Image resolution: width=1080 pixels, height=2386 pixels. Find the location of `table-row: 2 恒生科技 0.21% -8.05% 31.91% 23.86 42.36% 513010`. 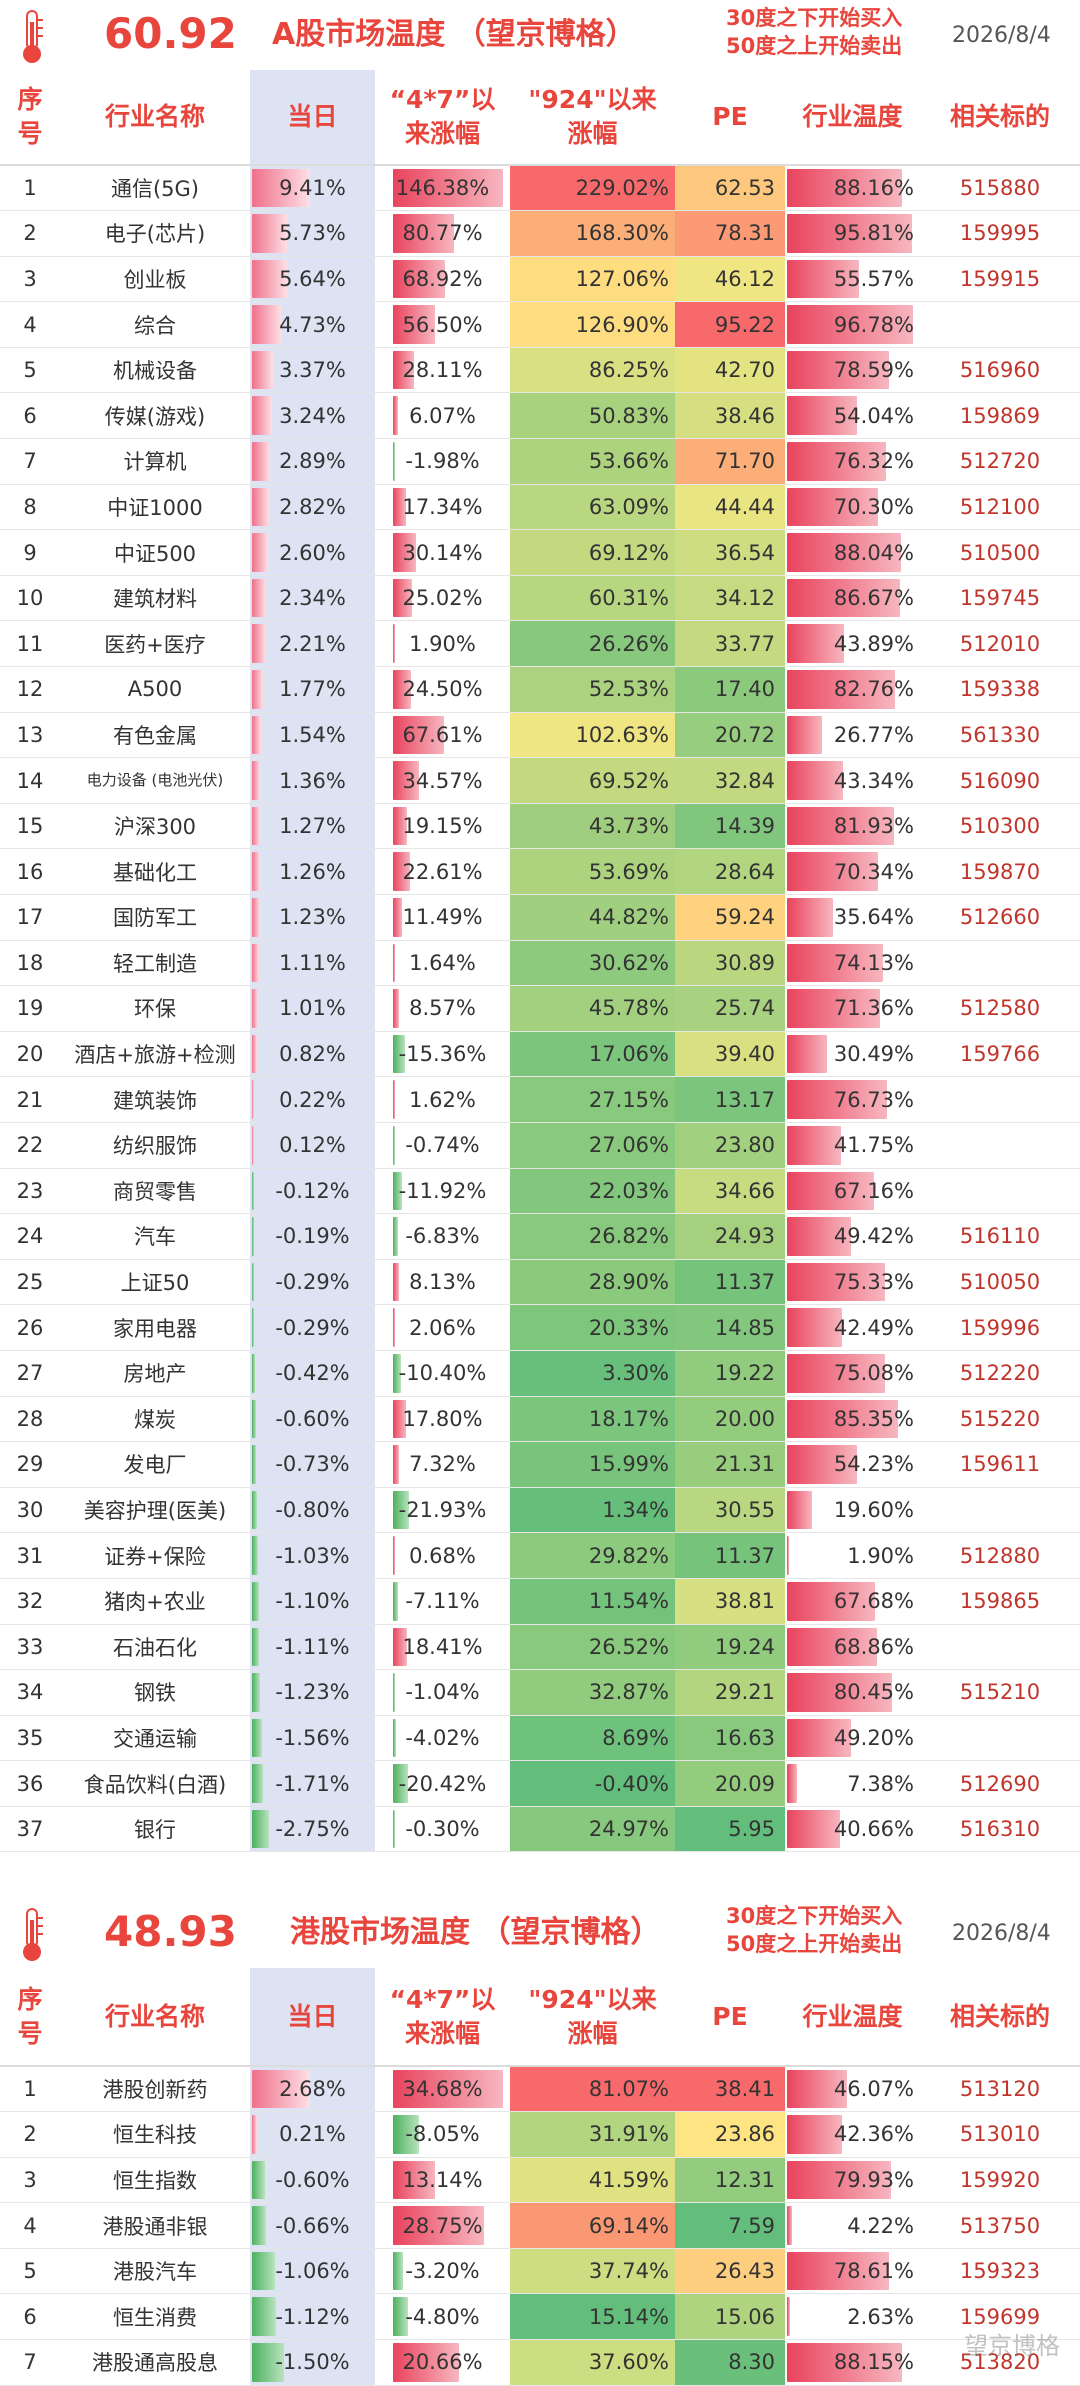

table-row: 2 恒生科技 0.21% -8.05% 31.91% 23.86 42.36% 513010 is located at coordinates (540, 2134).